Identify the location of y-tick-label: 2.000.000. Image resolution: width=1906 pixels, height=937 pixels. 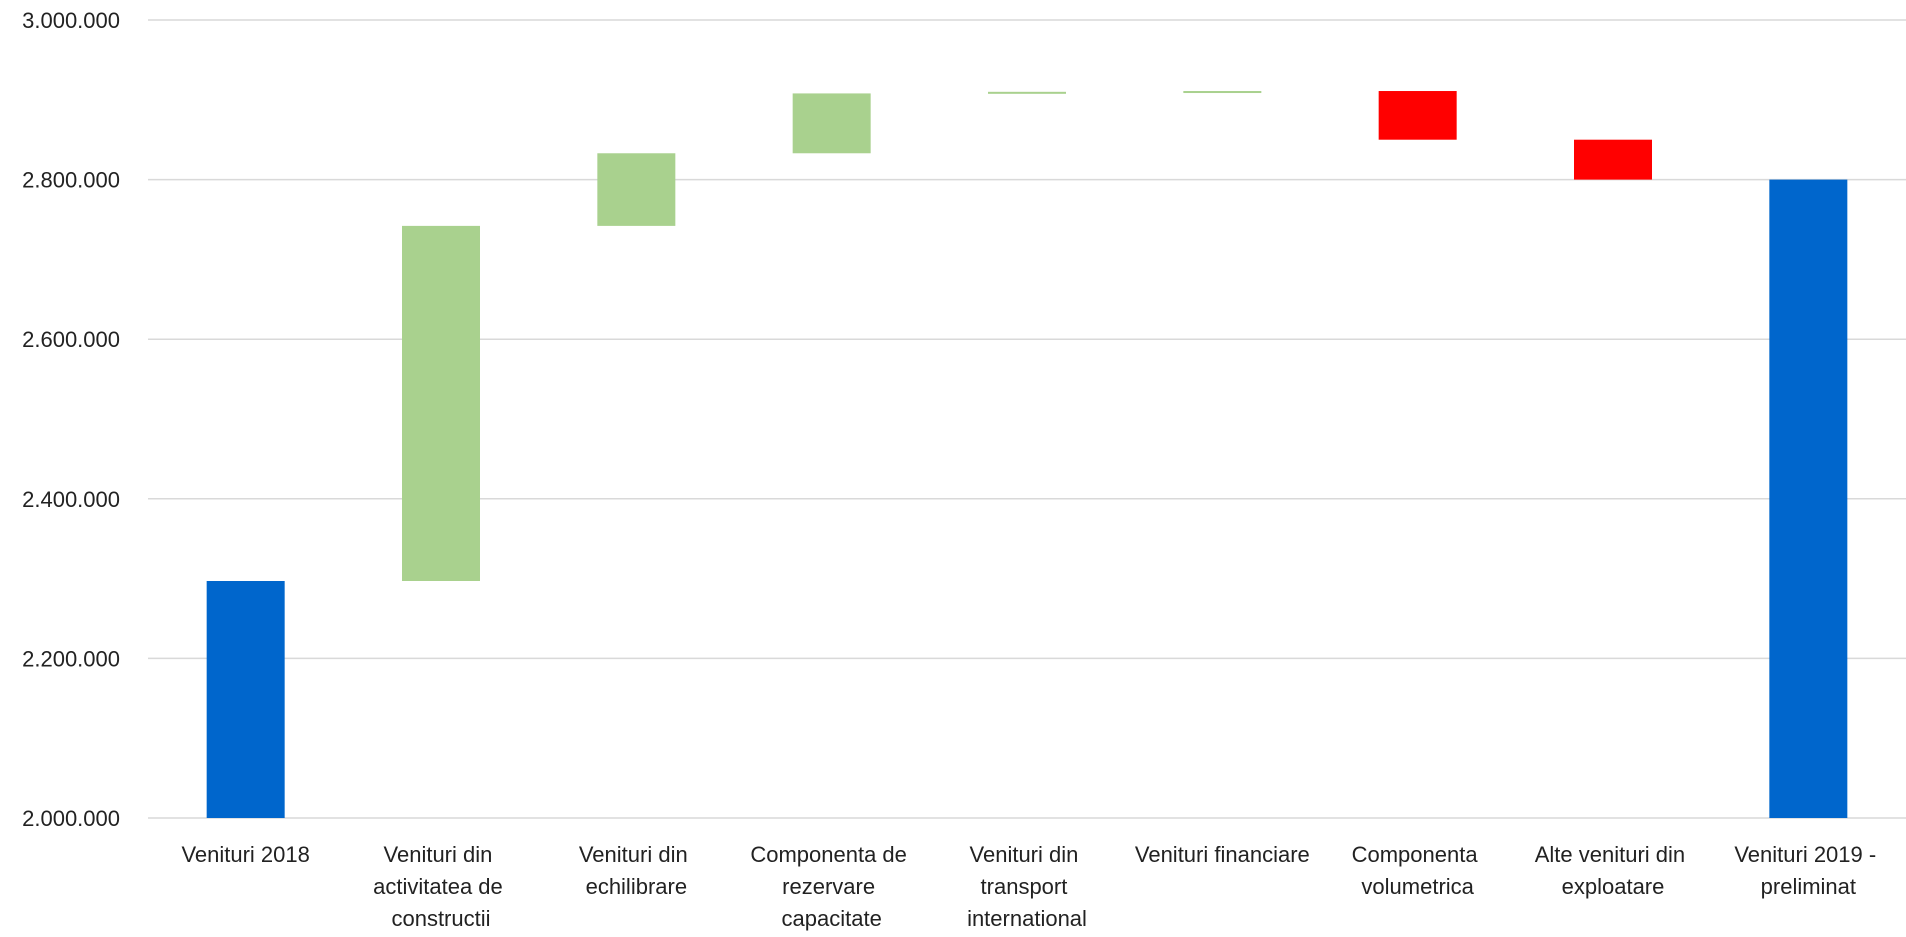
(71, 818).